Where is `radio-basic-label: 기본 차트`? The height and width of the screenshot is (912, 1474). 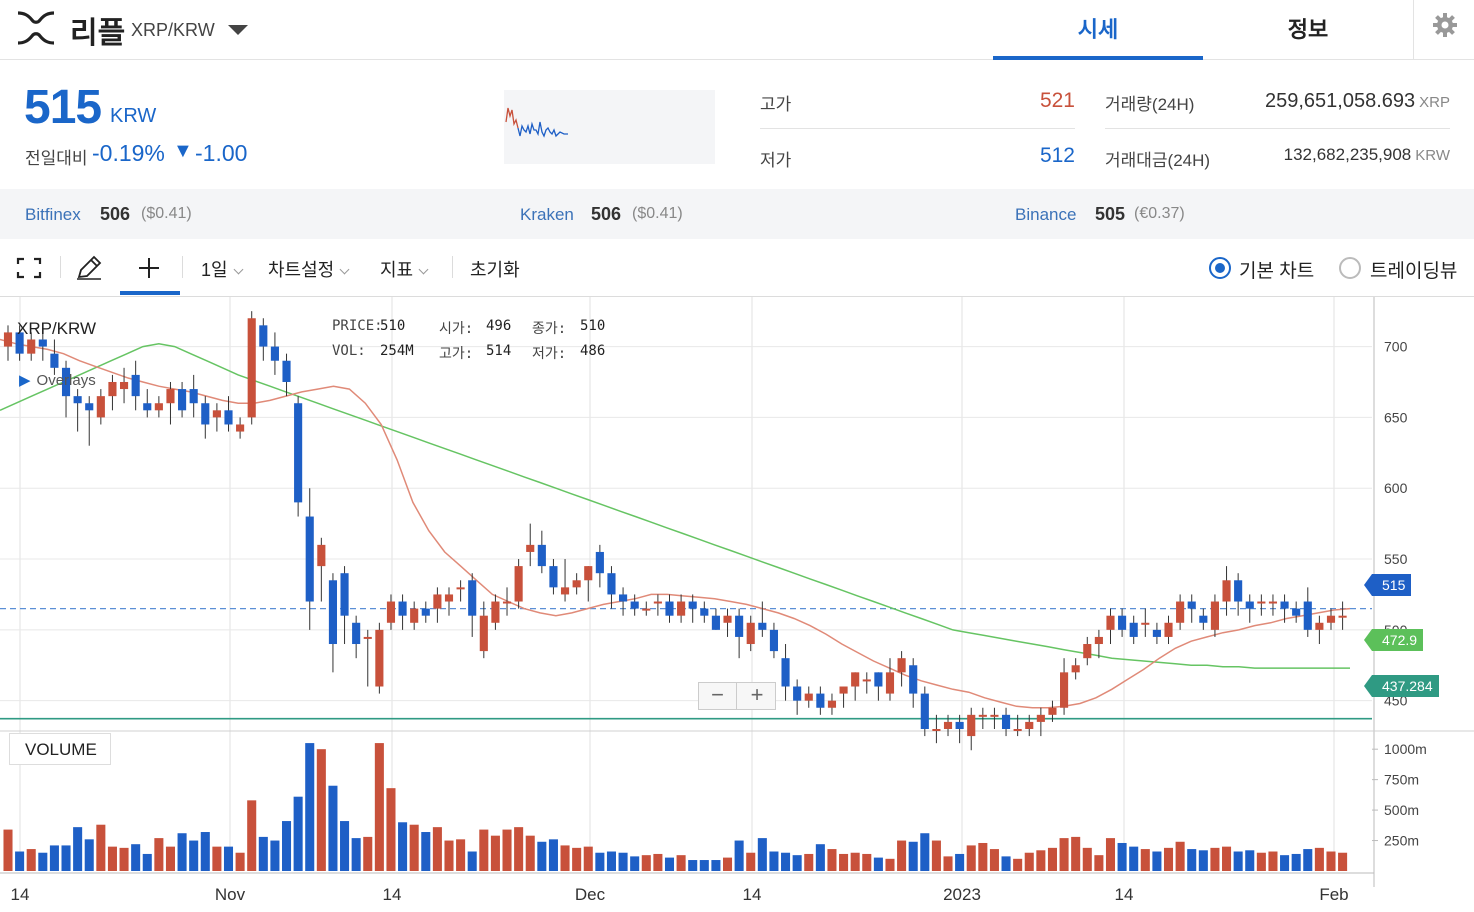
radio-basic-label: 기본 차트 is located at coordinates (1277, 271).